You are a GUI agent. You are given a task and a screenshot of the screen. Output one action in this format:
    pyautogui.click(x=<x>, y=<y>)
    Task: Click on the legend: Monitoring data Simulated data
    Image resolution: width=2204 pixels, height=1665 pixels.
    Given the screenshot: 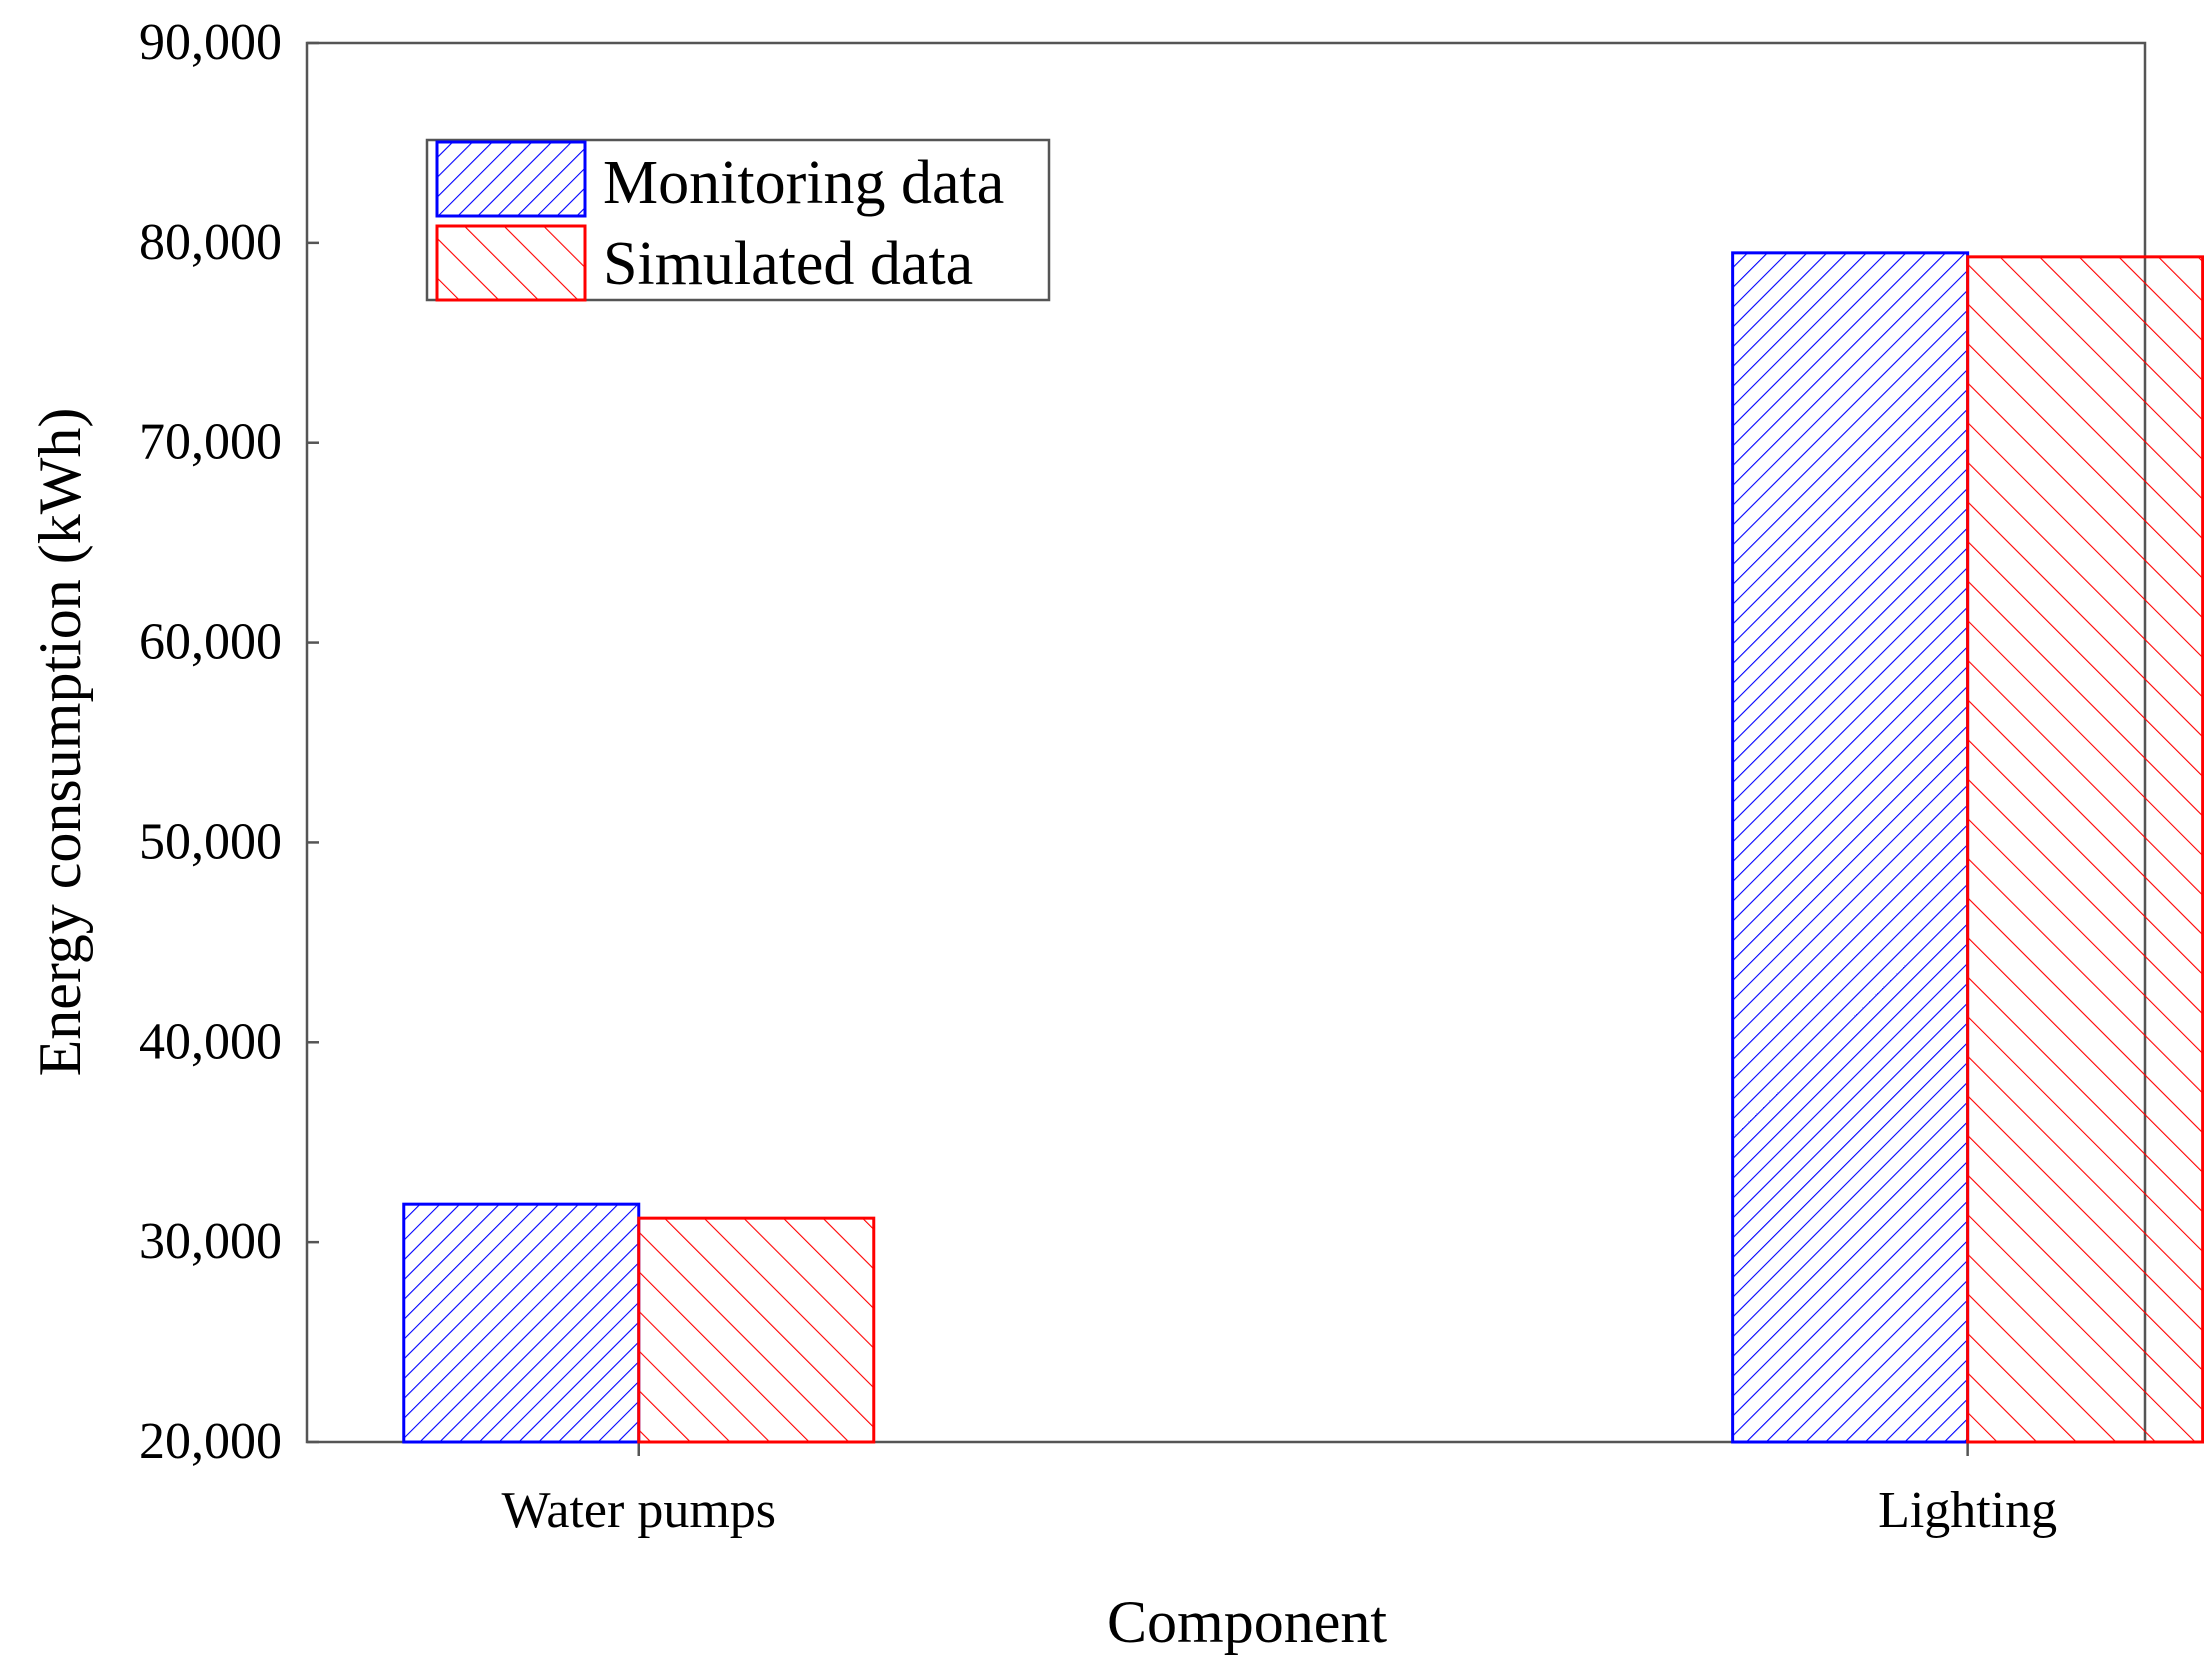 What is the action you would take?
    pyautogui.click(x=738, y=220)
    